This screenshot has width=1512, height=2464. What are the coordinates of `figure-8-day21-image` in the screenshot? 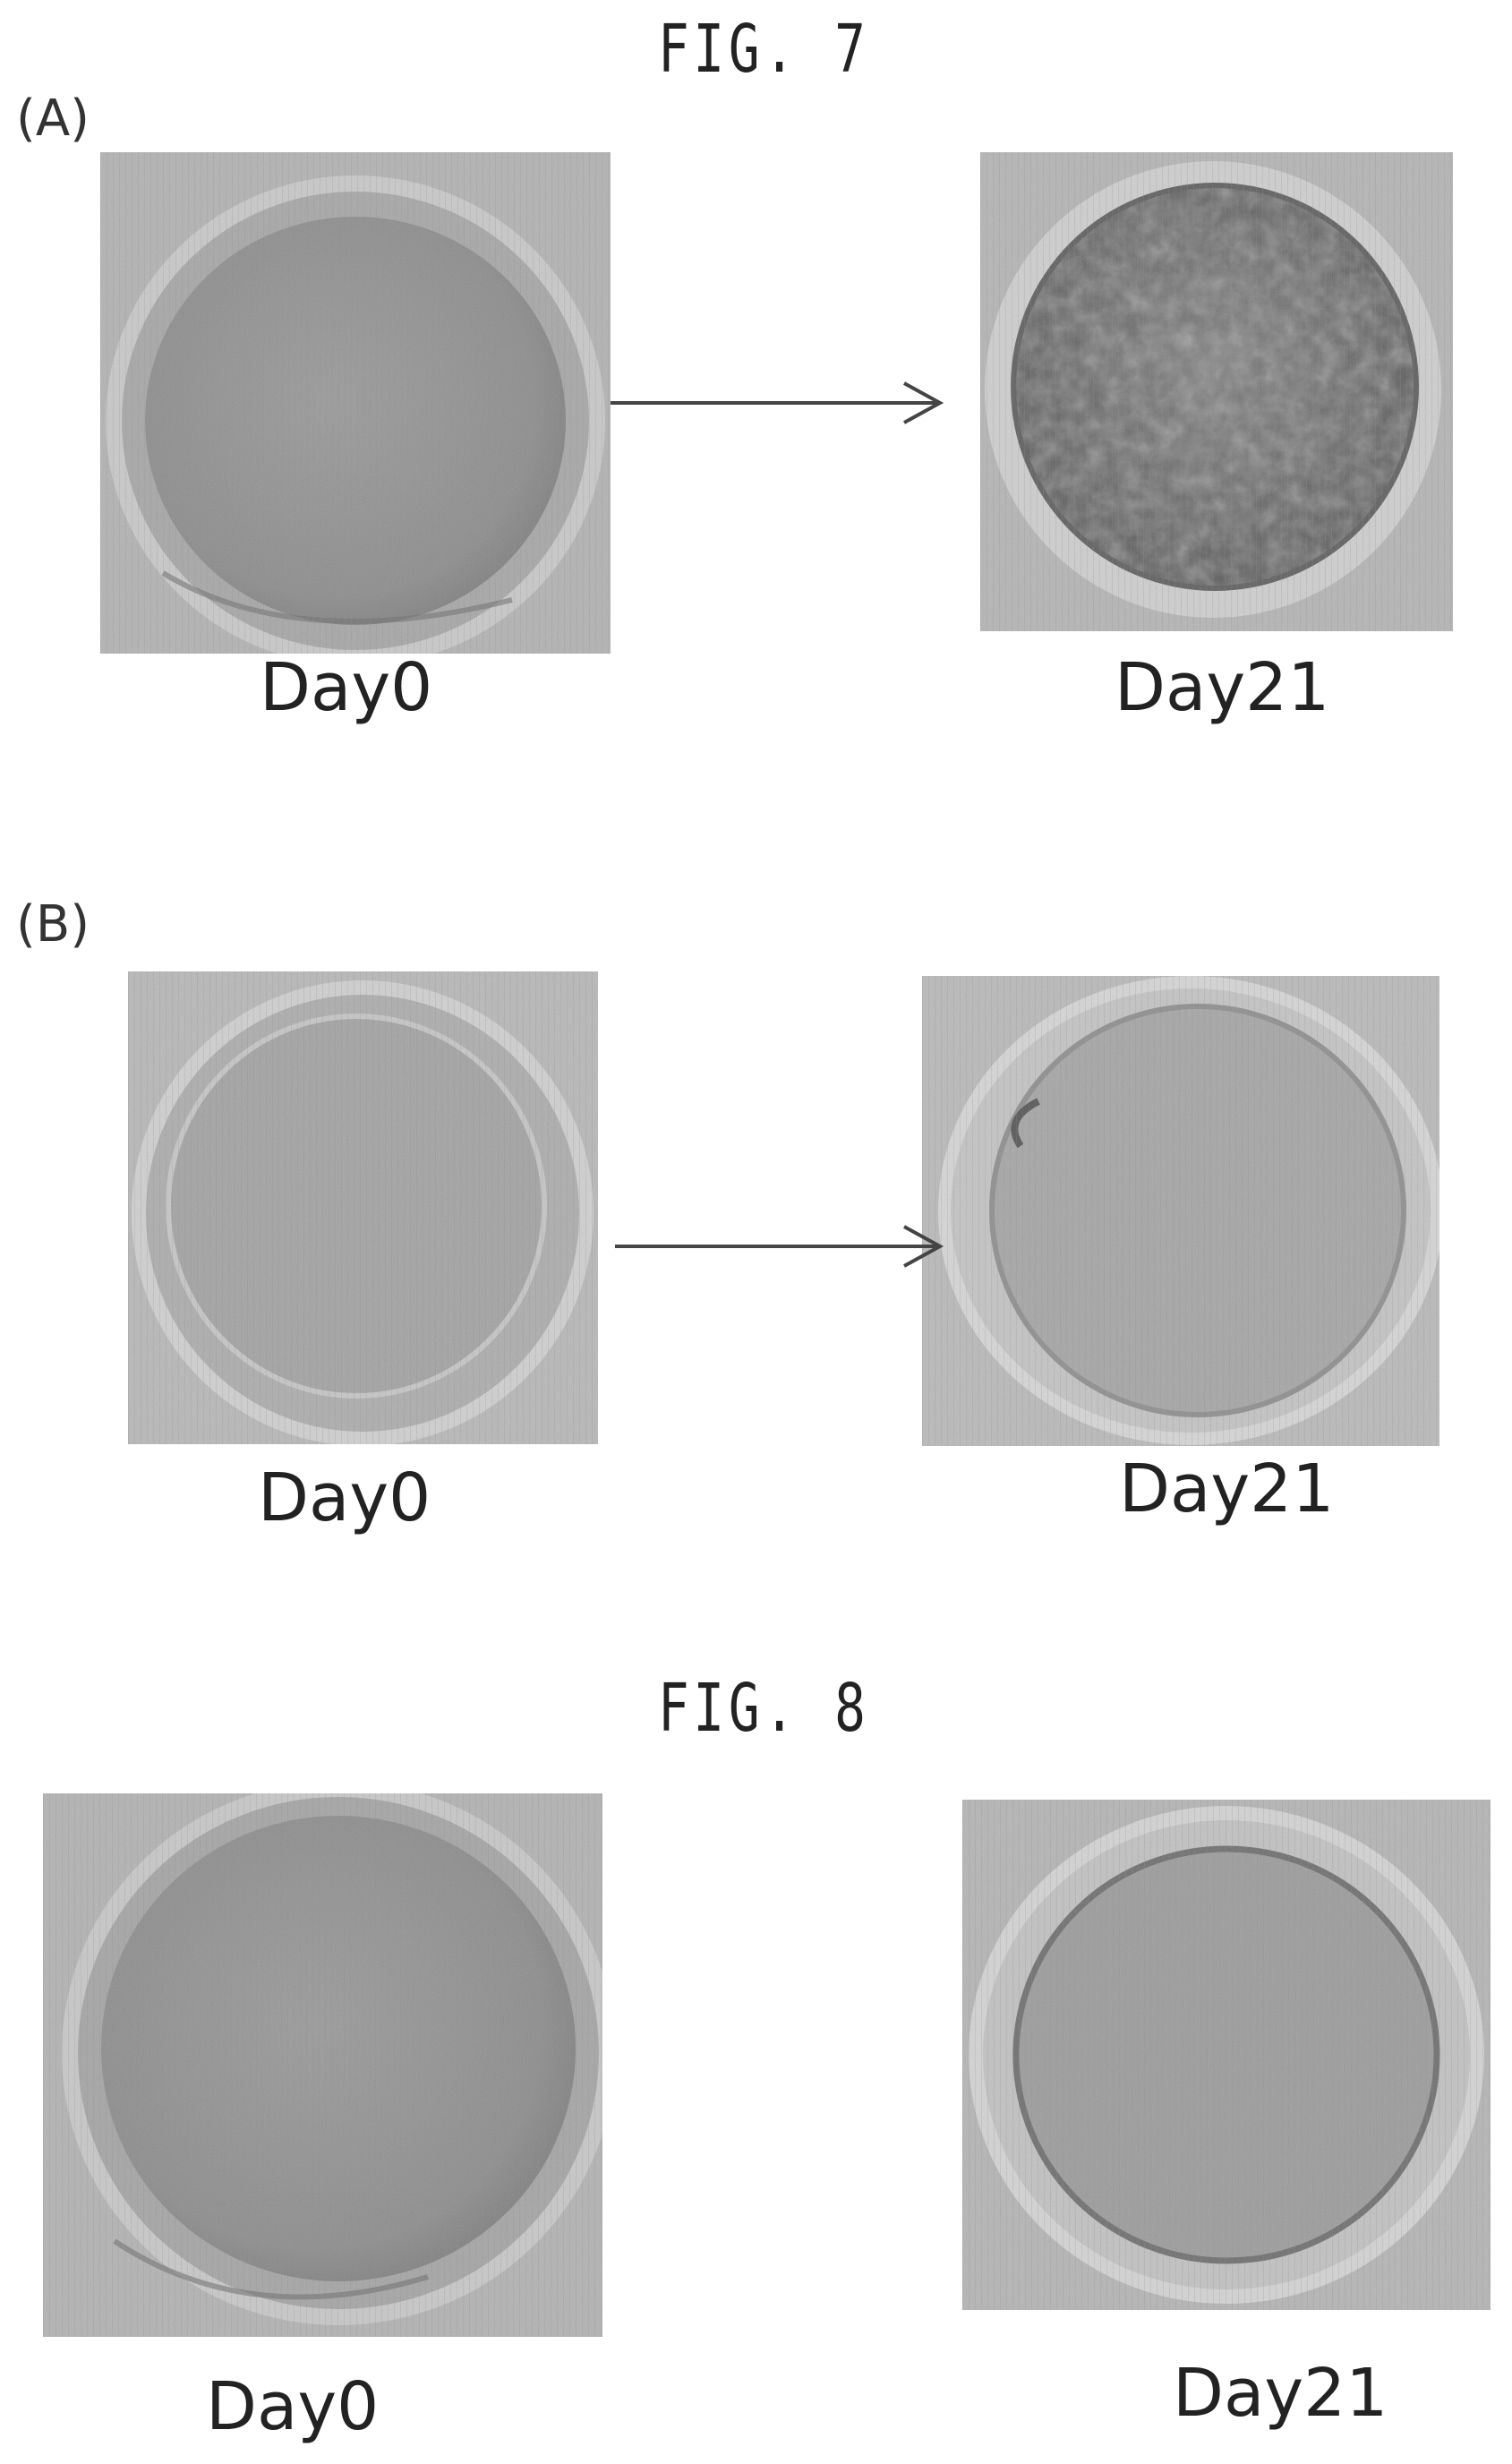 It's located at (1226, 2055).